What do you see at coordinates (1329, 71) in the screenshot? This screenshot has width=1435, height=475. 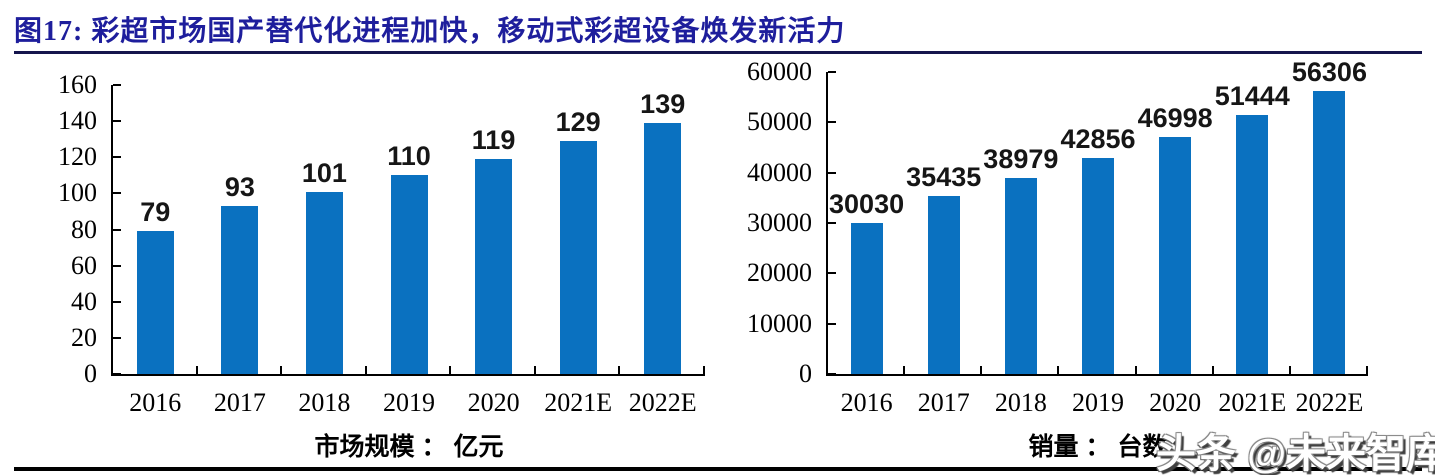 I see `bar-value-label: 56306` at bounding box center [1329, 71].